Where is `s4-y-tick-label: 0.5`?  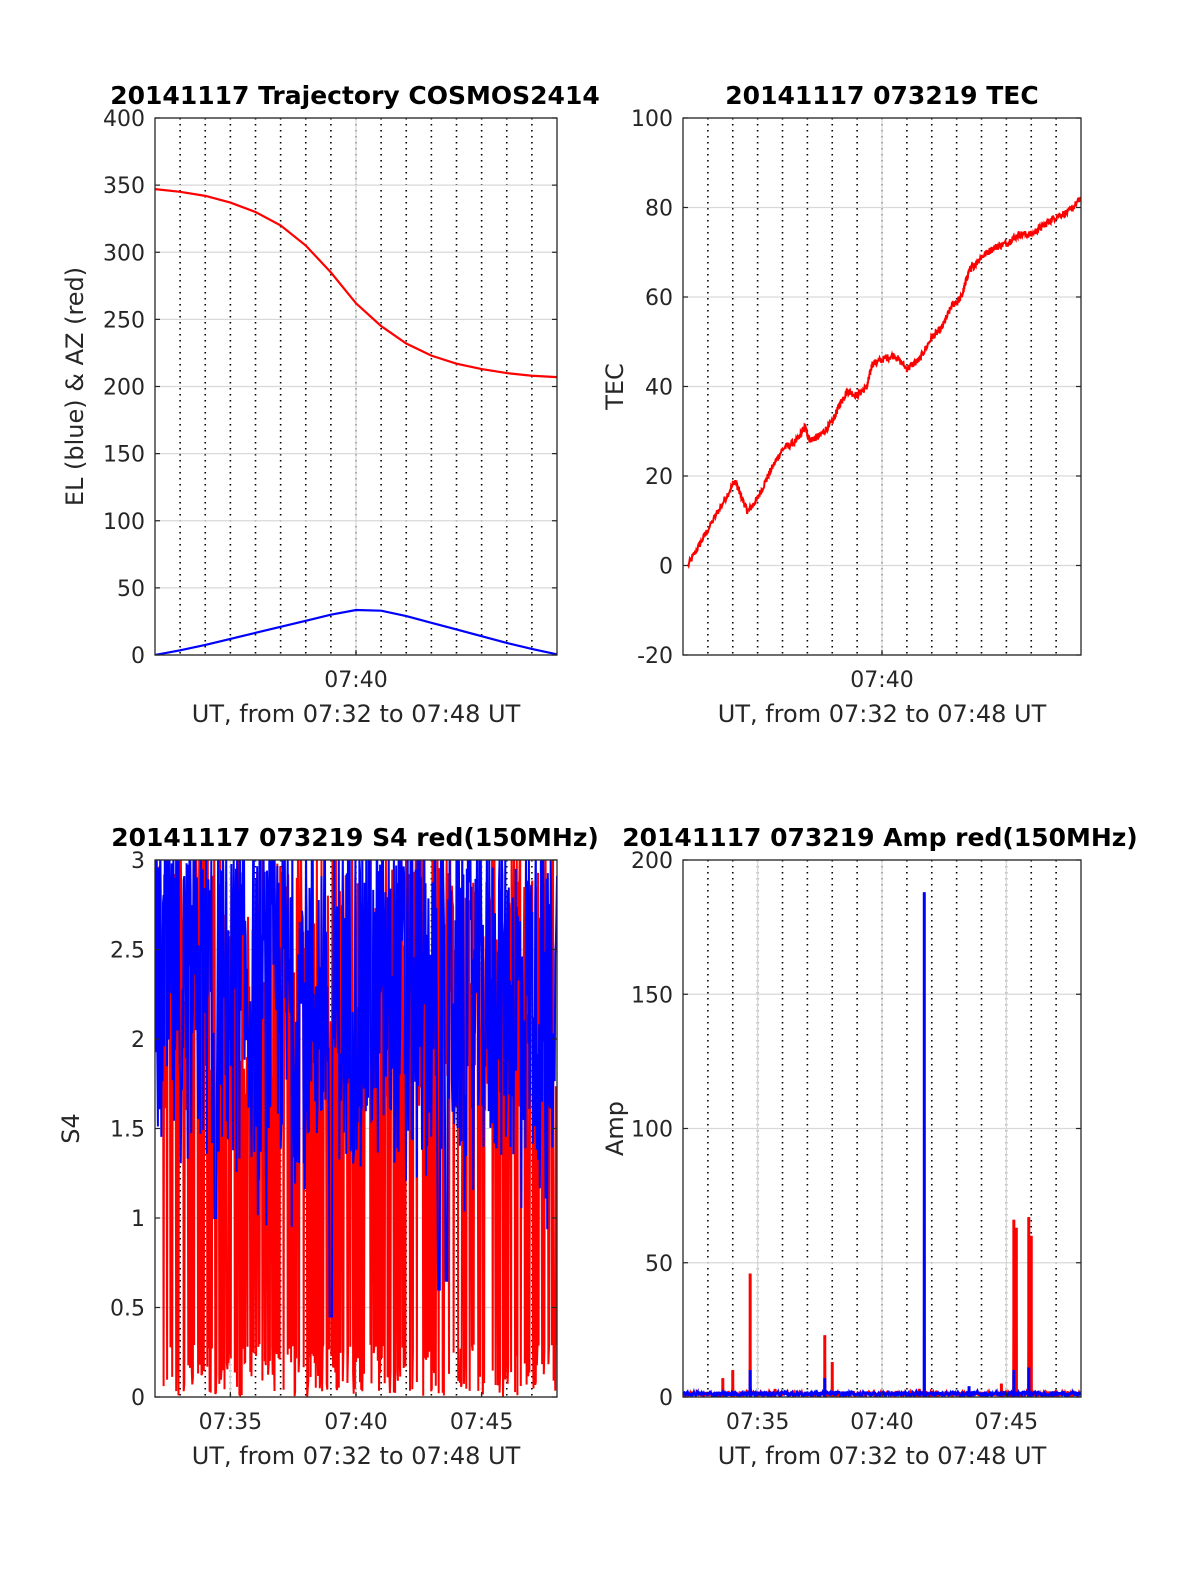
s4-y-tick-label: 0.5 is located at coordinates (127, 1309).